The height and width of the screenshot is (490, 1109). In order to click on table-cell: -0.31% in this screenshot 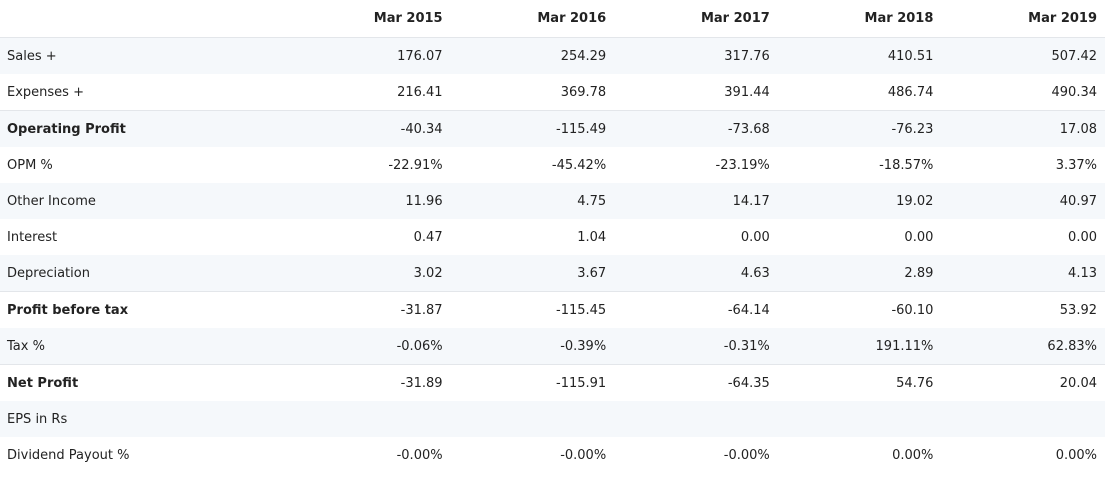, I will do `click(696, 346)`.